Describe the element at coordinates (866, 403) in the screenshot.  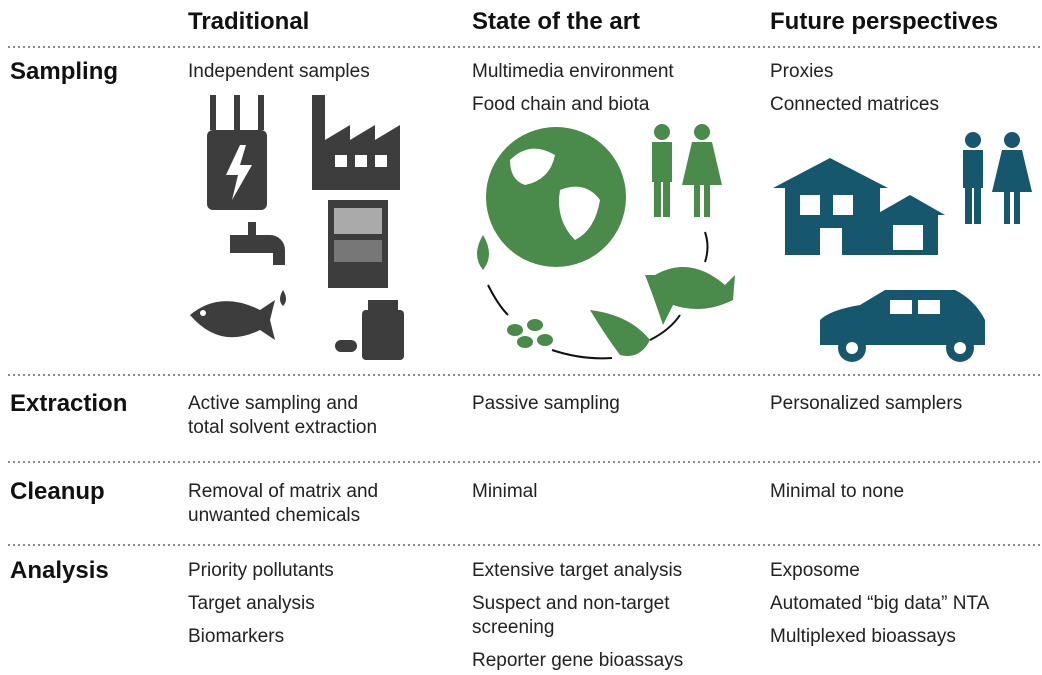
I see `cell-text: Personalized samplers` at that location.